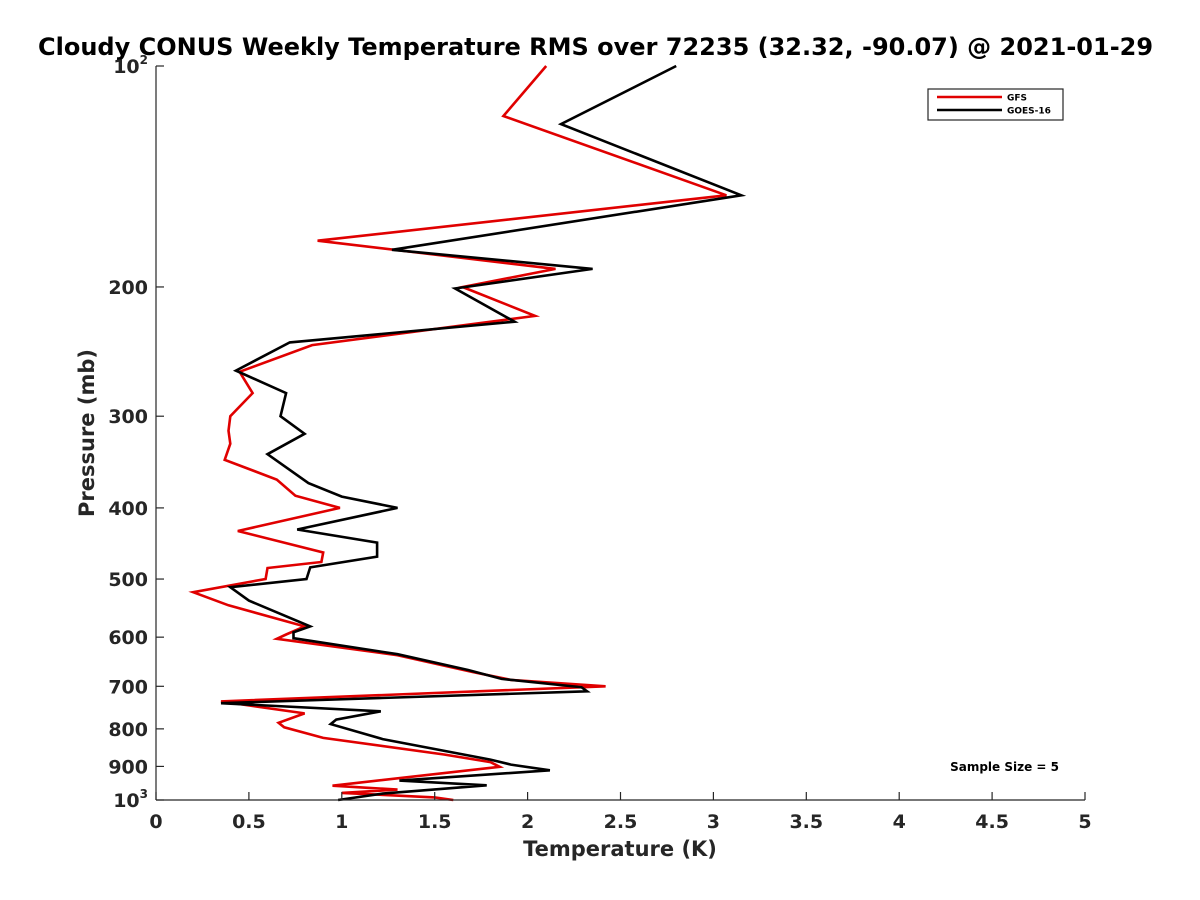 This screenshot has height=900, width=1200. What do you see at coordinates (1004, 767) in the screenshot?
I see `sample-size-annotation: Sample Size = 5` at bounding box center [1004, 767].